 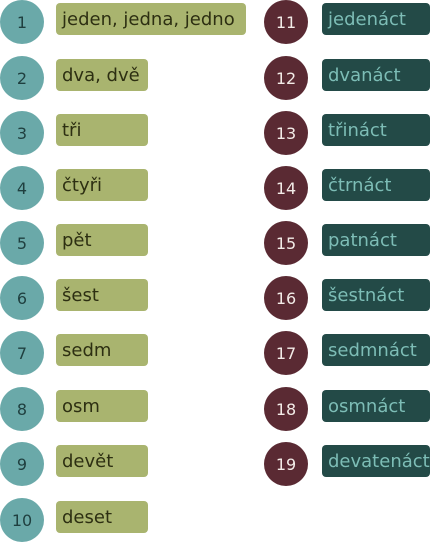 I want to click on number-word: devatenáct, so click(x=376, y=461).